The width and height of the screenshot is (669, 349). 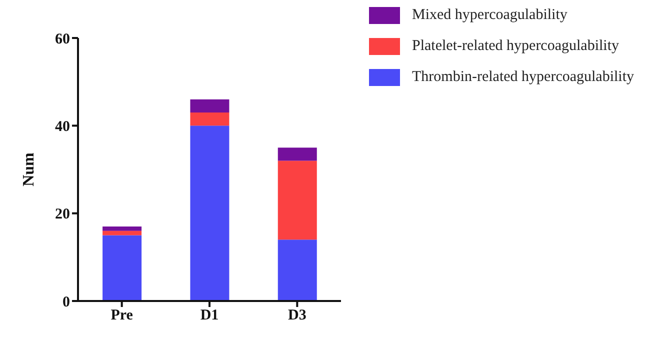 What do you see at coordinates (490, 15) in the screenshot?
I see `legend-label: Mixed hypercoagulability` at bounding box center [490, 15].